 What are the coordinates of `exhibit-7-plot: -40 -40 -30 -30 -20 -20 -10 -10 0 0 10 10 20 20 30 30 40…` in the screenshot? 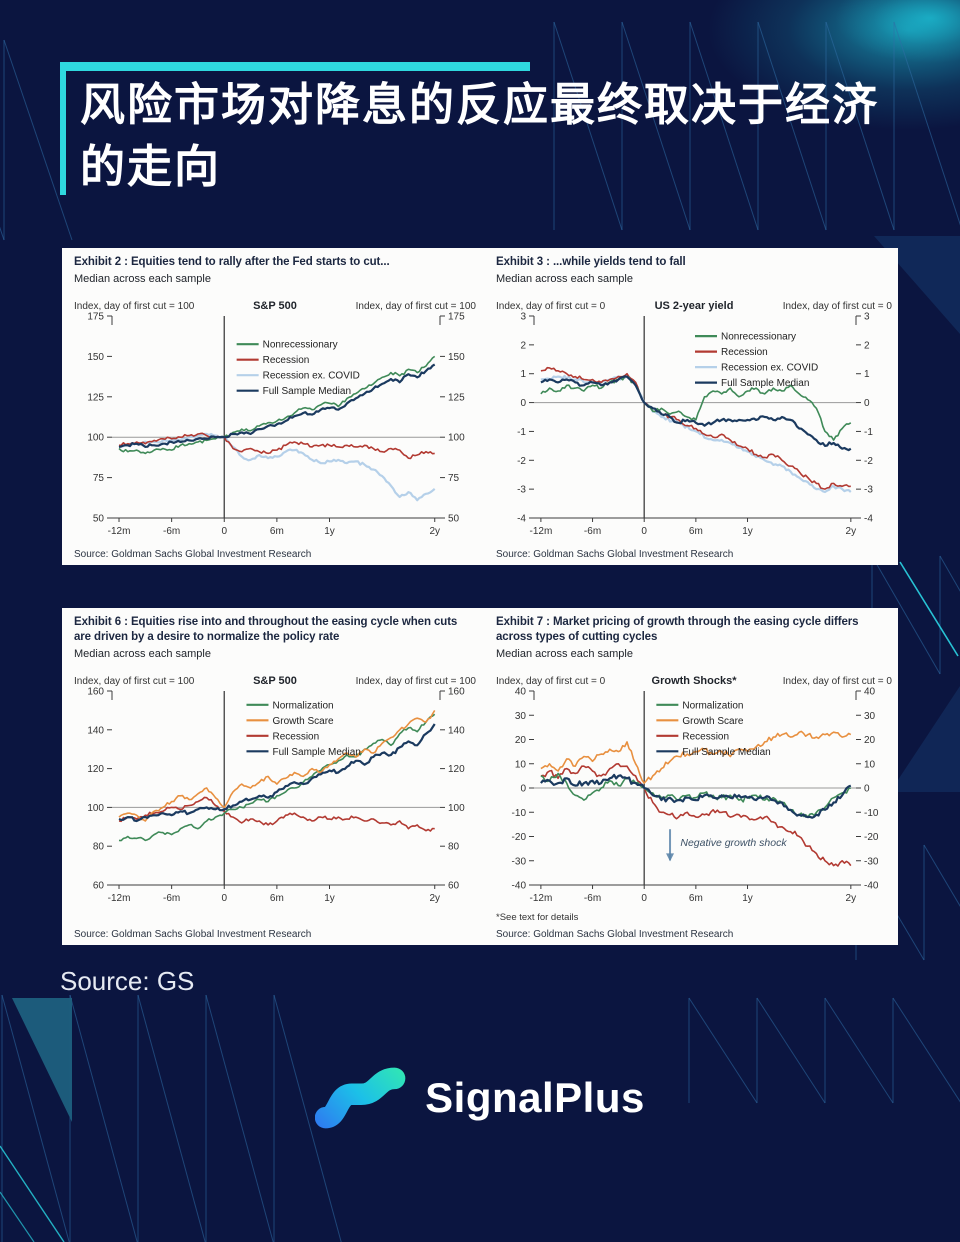 It's located at (695, 795).